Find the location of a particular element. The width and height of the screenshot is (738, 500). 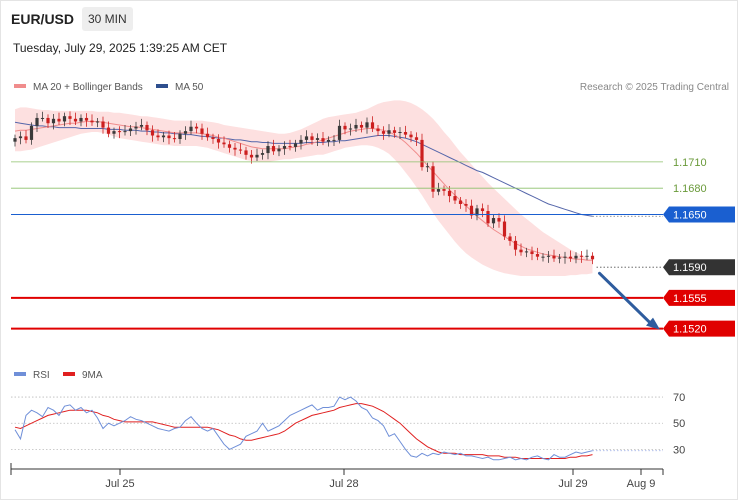

price-tag-1.1590 is located at coordinates (699, 267).